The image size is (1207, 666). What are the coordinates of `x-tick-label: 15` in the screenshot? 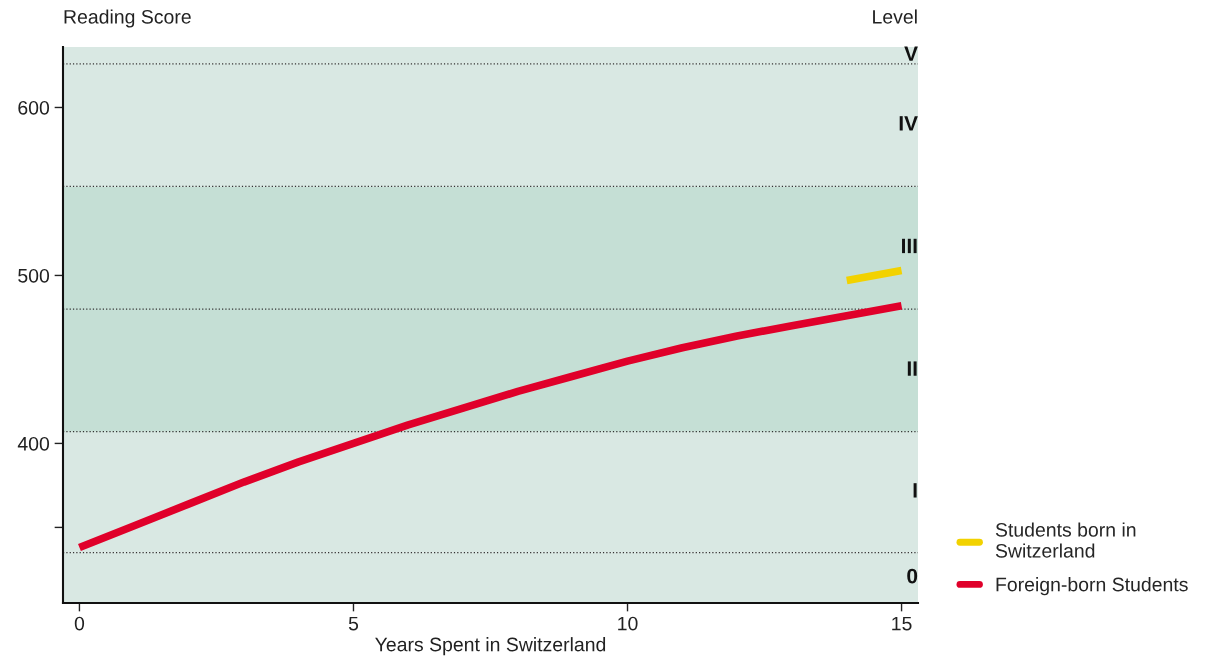 It's located at (902, 623).